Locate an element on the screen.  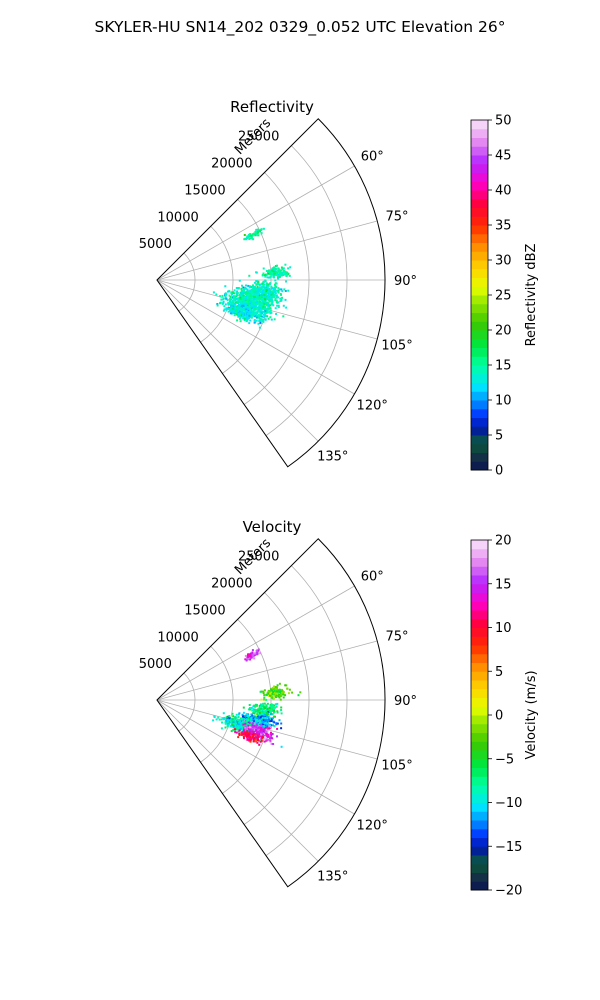
colorbar-tick-label: 35 is located at coordinates (503, 226).